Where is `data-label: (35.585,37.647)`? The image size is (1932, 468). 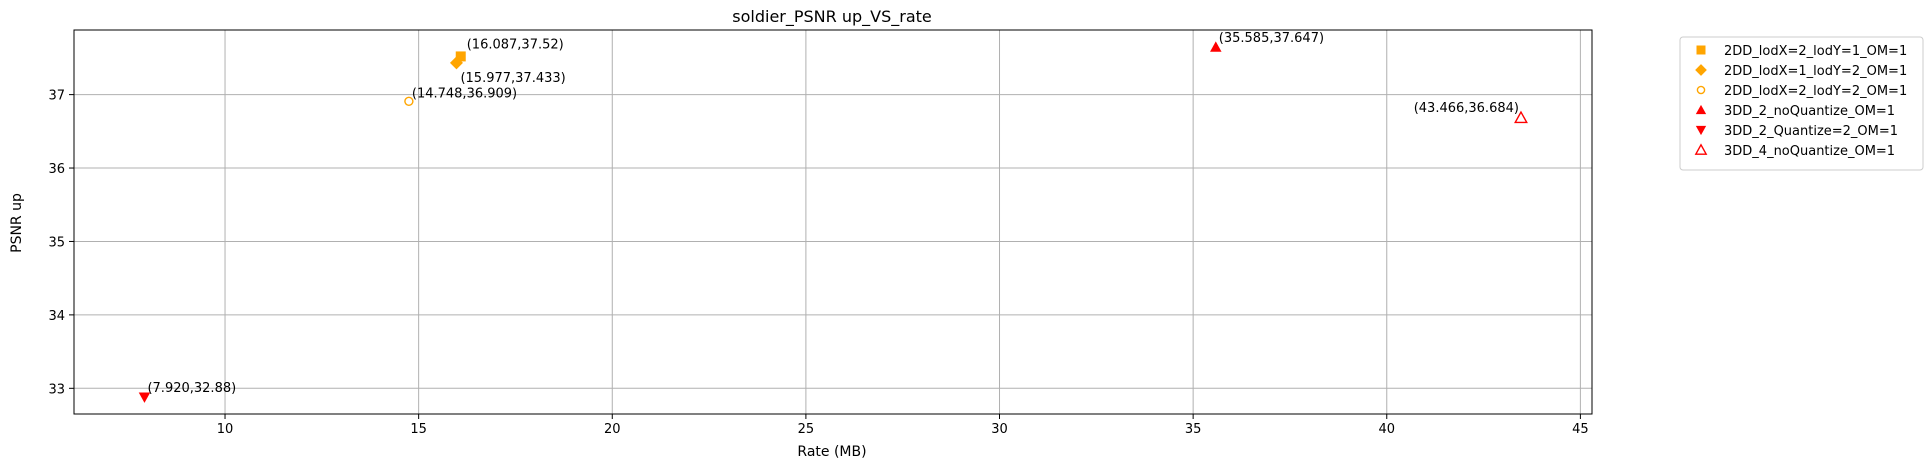
data-label: (35.585,37.647) is located at coordinates (1271, 38).